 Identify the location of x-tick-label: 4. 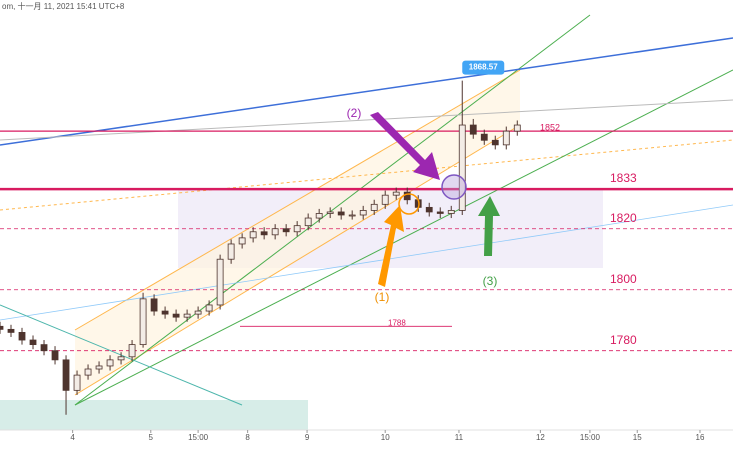
(72, 437).